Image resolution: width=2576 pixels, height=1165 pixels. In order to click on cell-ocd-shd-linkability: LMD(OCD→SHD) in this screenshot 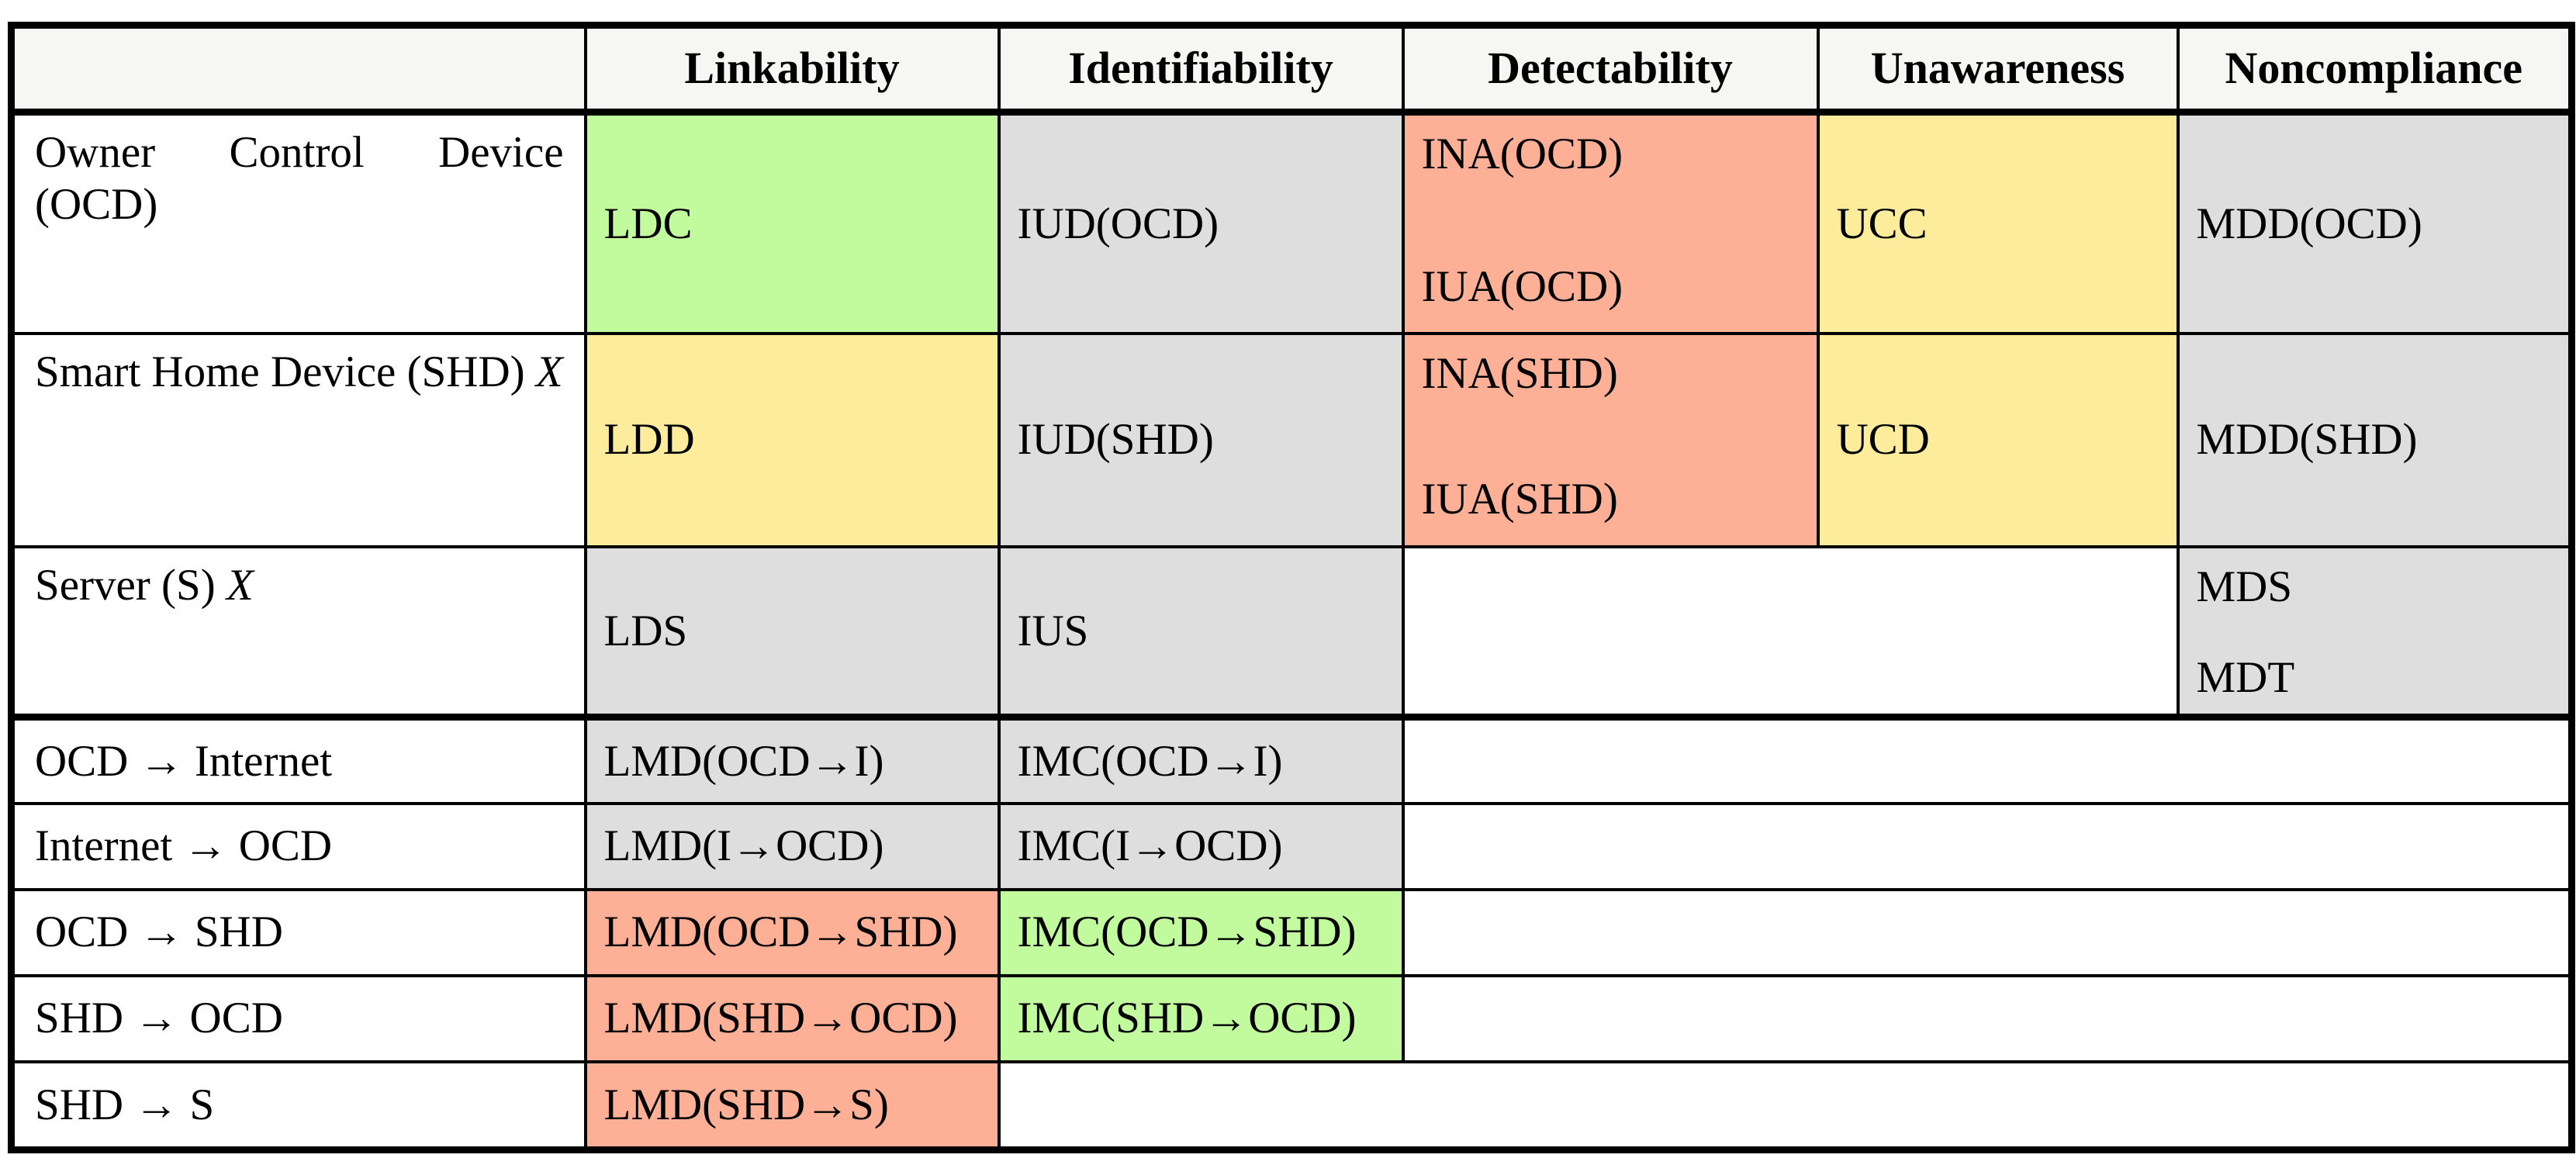, I will do `click(792, 932)`.